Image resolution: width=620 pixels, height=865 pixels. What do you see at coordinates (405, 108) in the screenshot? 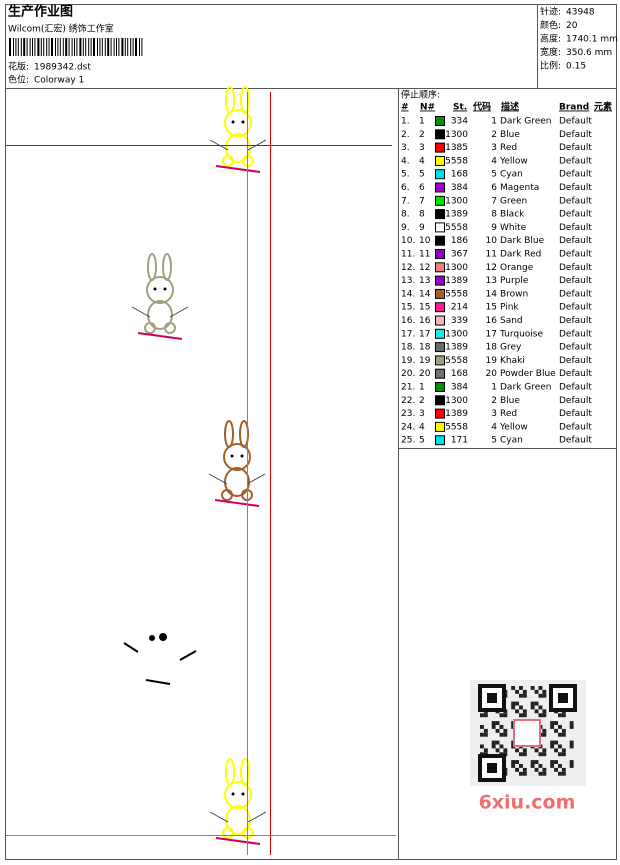
I see `column-header: #` at bounding box center [405, 108].